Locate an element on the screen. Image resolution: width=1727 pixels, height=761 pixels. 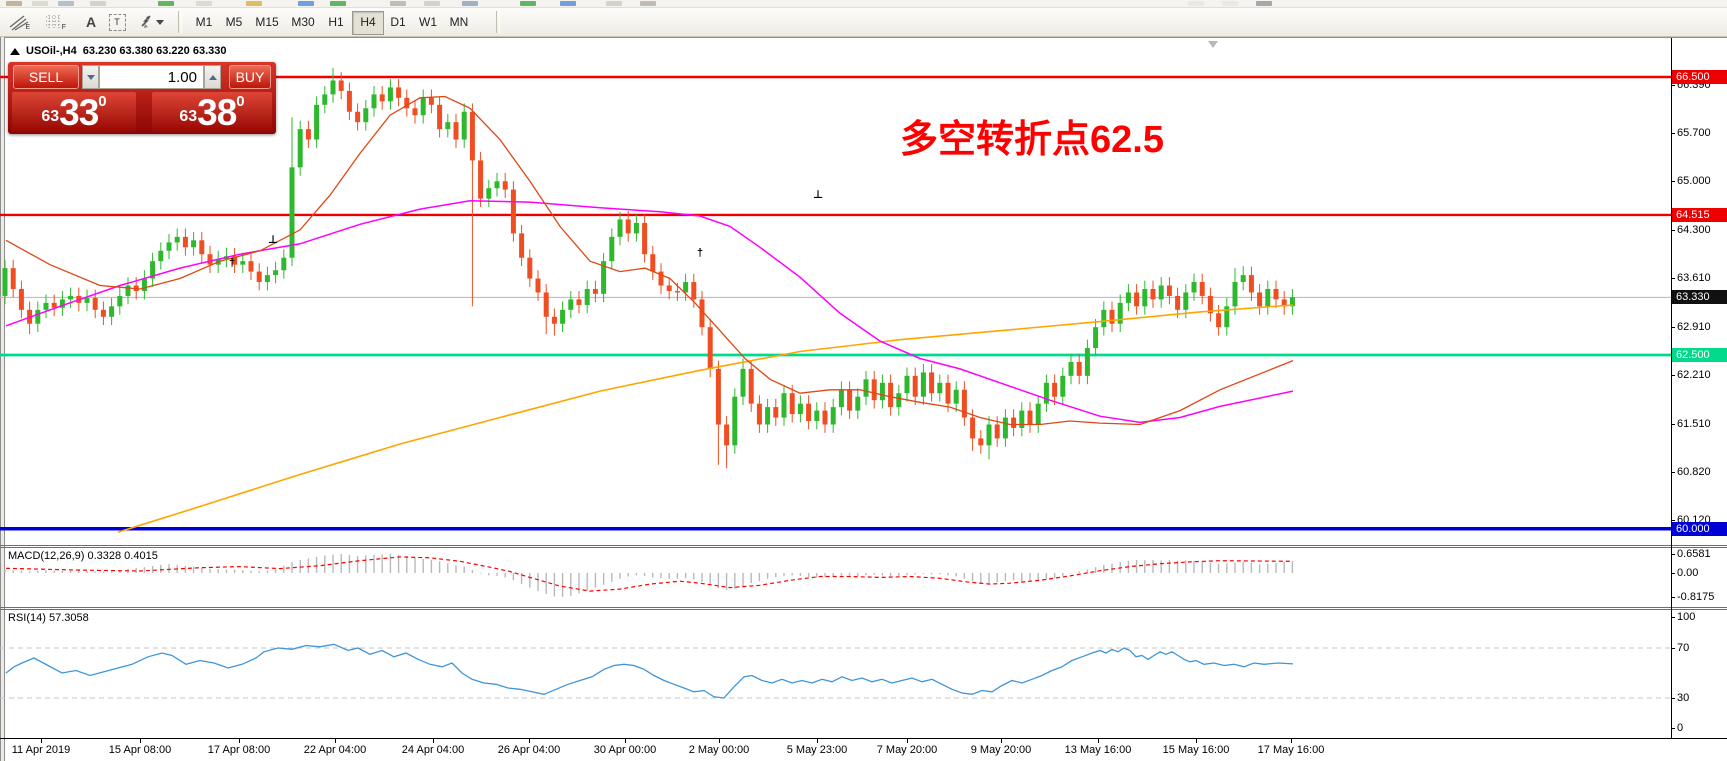
rsi-indicator-label: RSI(14) 57.3058 is located at coordinates (48, 618).